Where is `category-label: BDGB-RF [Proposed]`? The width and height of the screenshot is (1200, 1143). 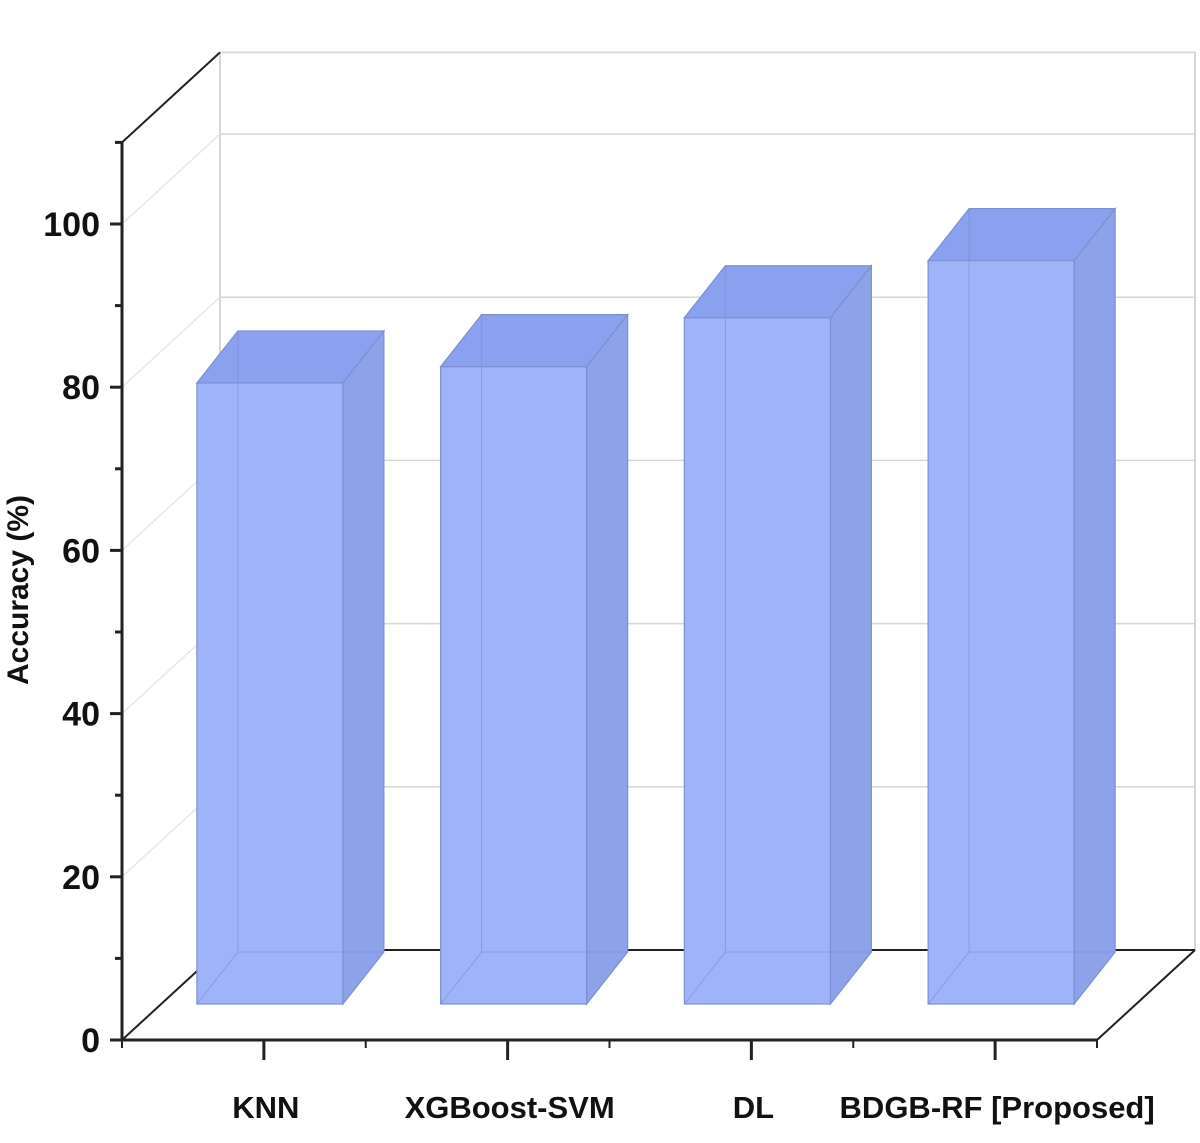 category-label: BDGB-RF [Proposed] is located at coordinates (997, 1107).